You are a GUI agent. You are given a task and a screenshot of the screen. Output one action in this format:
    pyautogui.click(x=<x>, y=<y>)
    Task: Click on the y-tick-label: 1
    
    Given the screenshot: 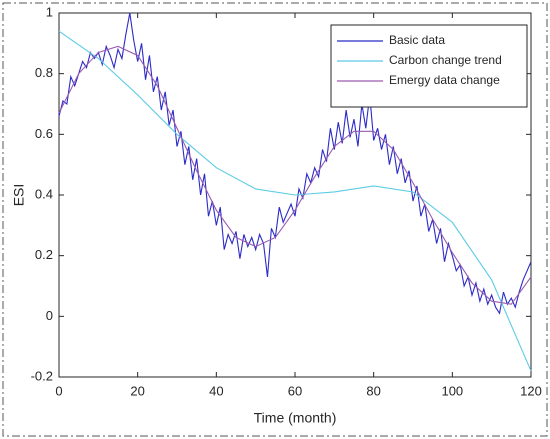 What is the action you would take?
    pyautogui.click(x=49, y=11)
    